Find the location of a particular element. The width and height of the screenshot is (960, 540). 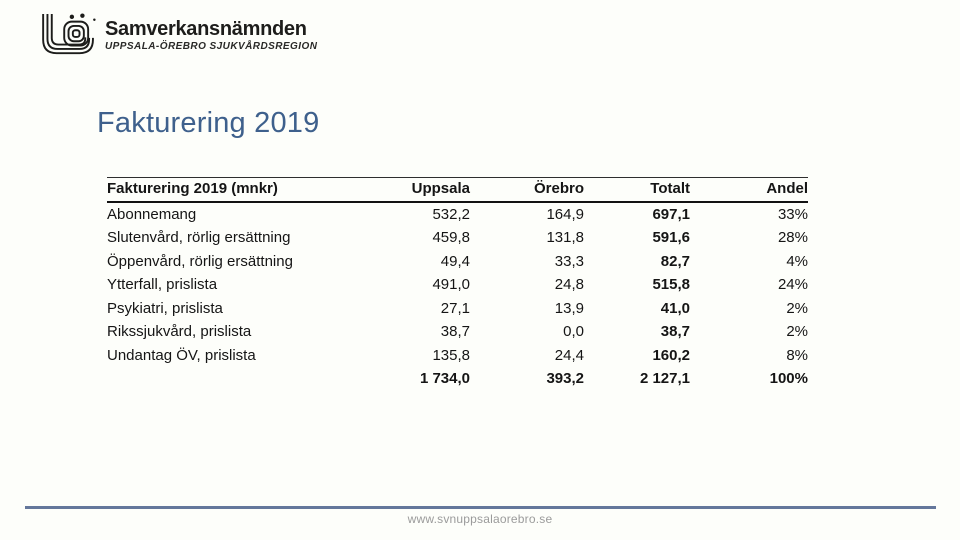

table-cell: Öppenvård, rörlig ersättning is located at coordinates (200, 261).